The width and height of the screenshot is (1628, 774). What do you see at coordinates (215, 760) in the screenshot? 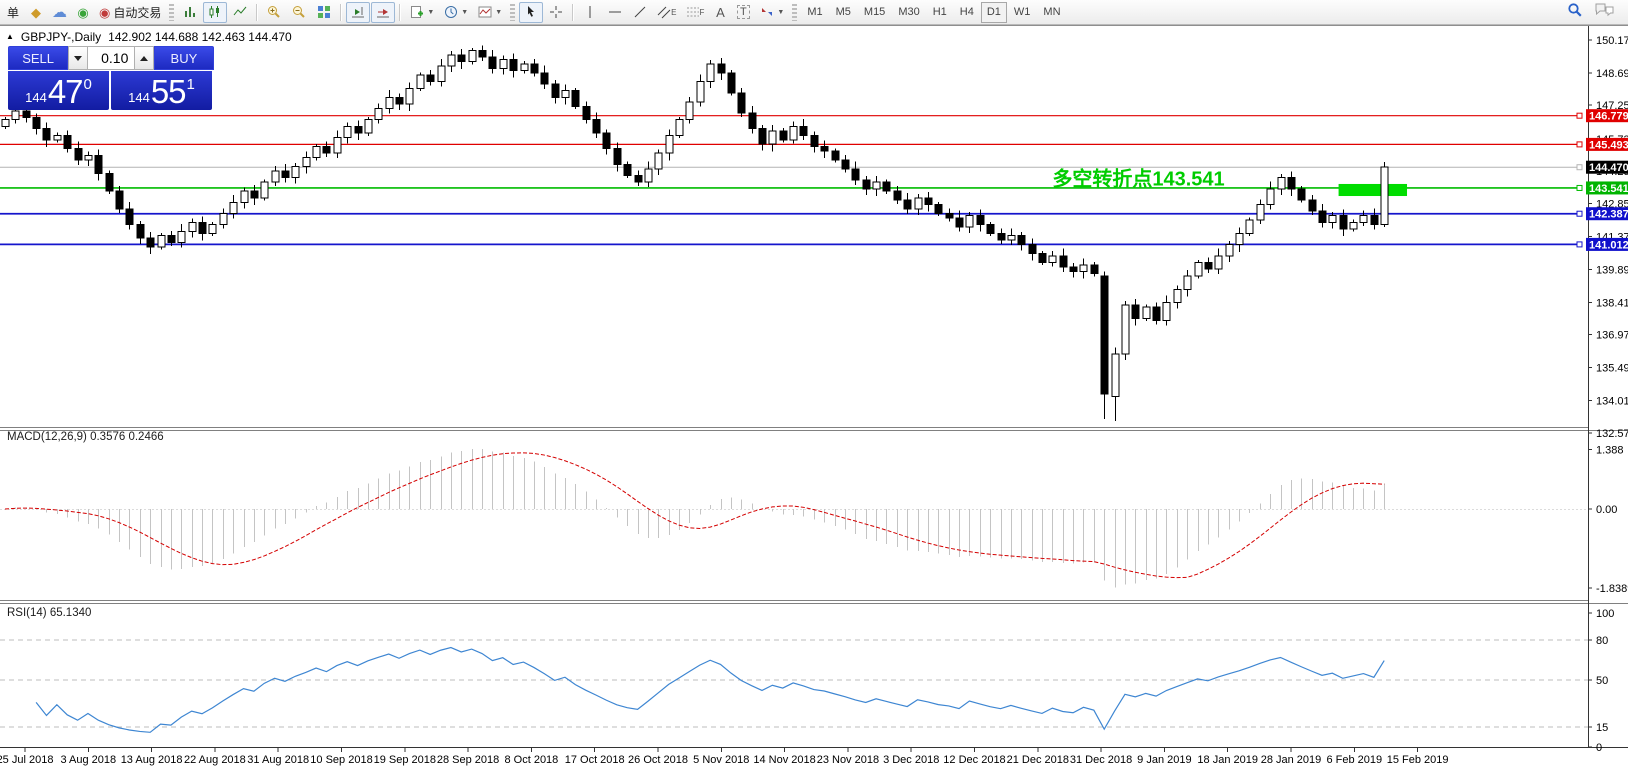
I see `svg-text: 22 Aug 2018` at bounding box center [215, 760].